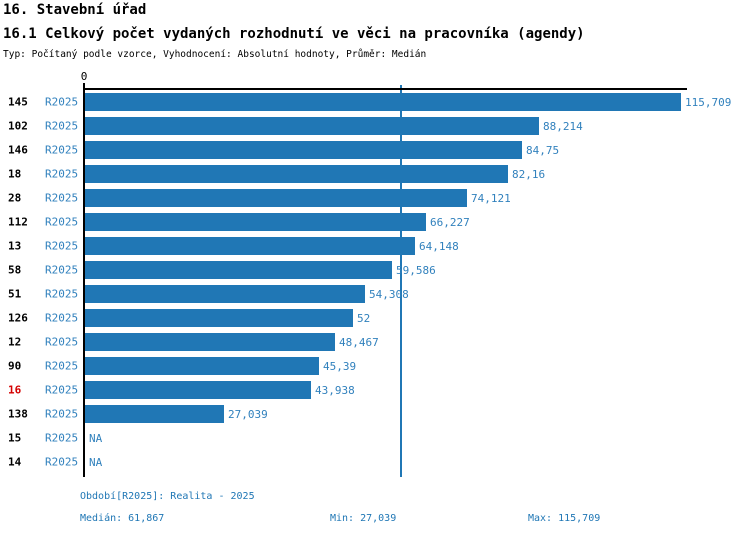  I want to click on bar-track: 64,148, so click(272, 246).